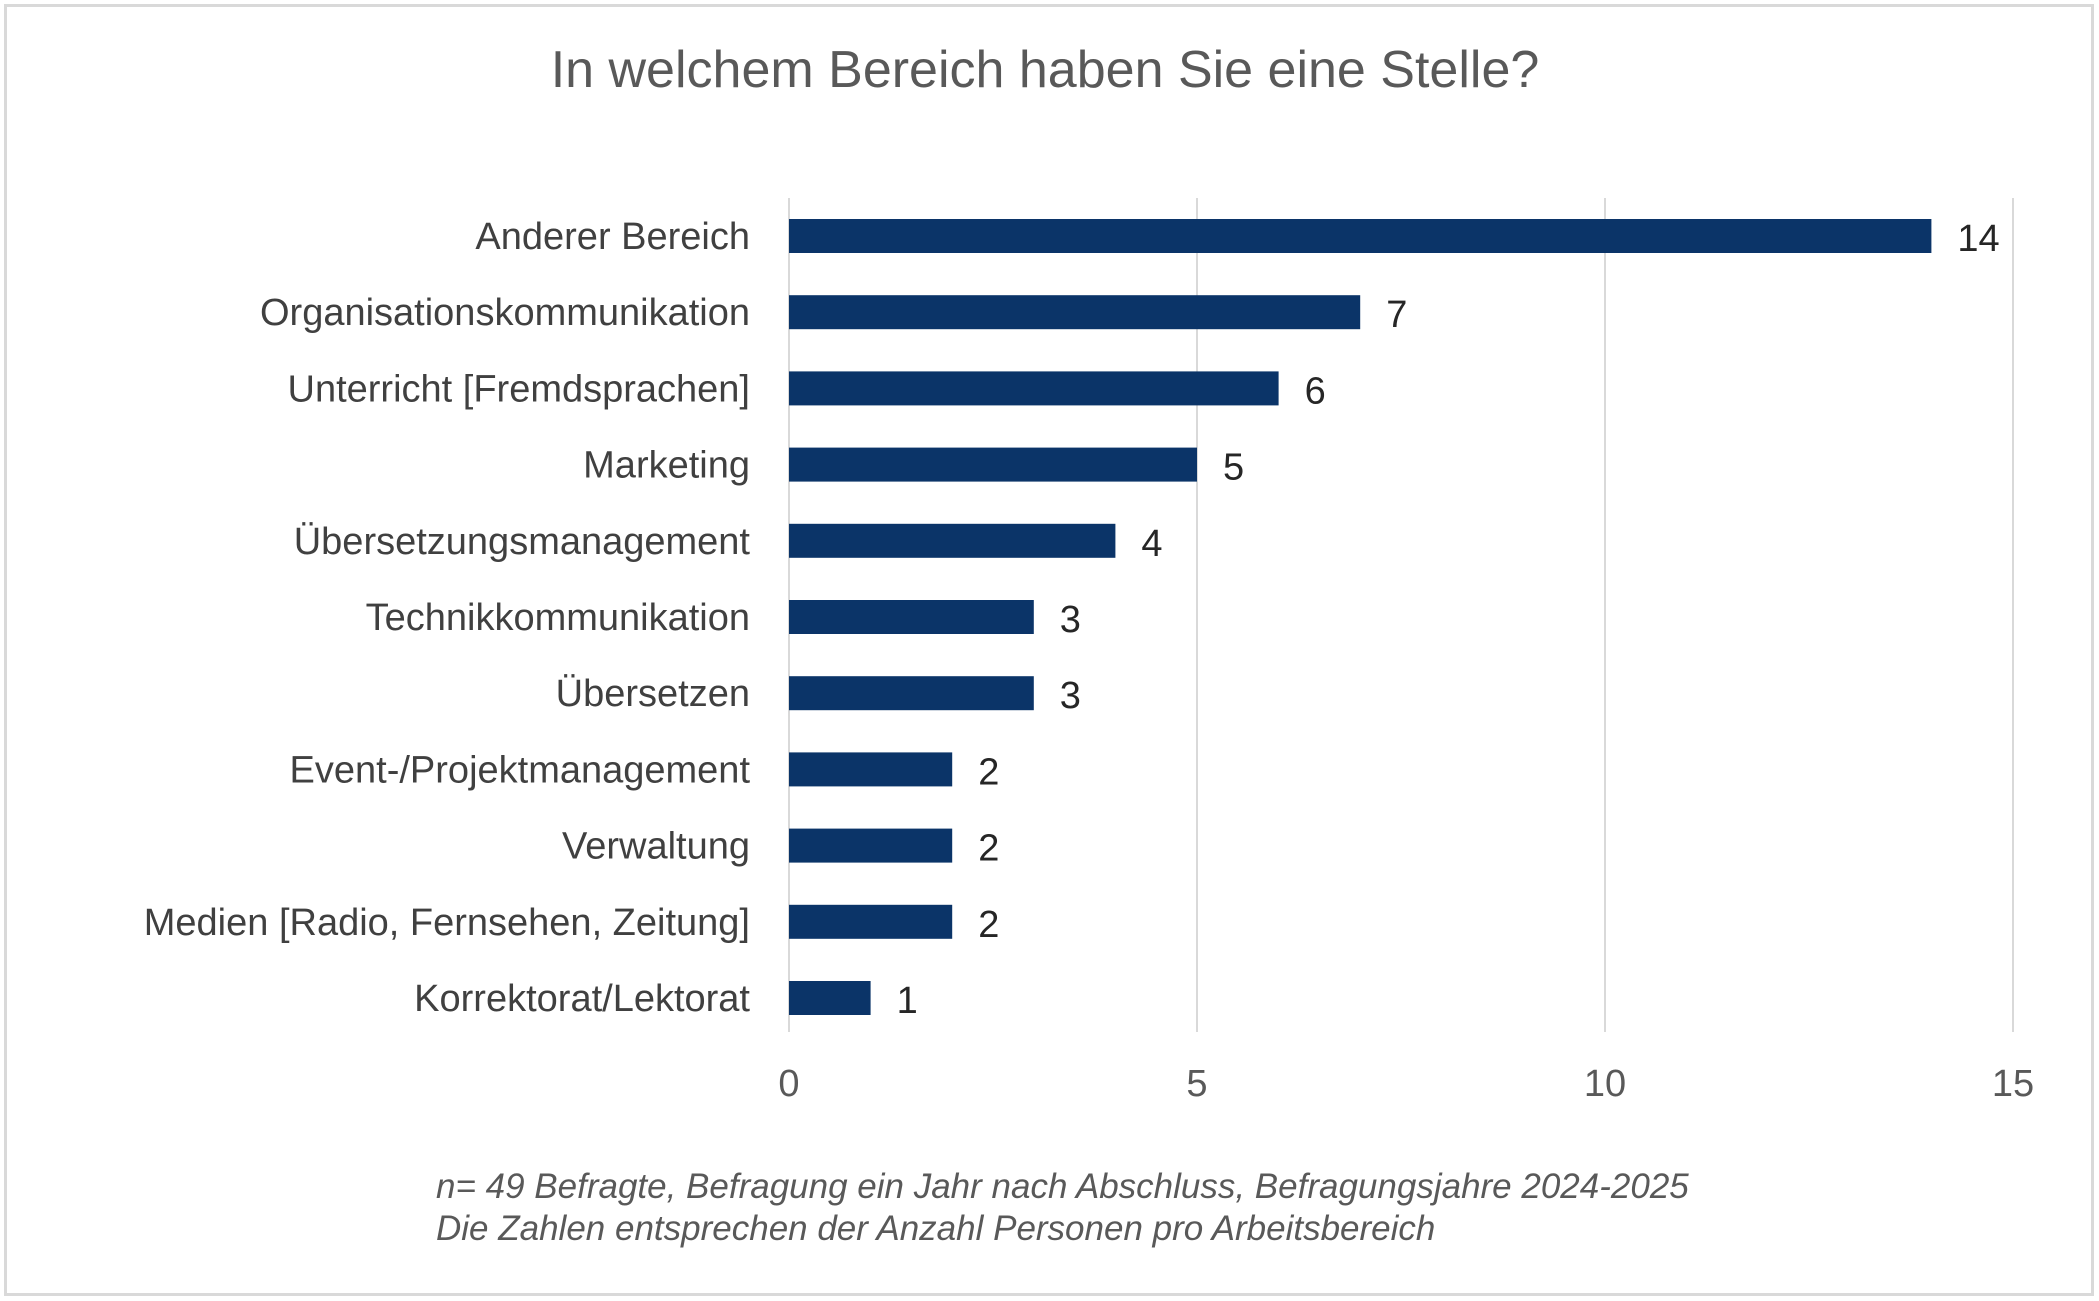 This screenshot has width=2099, height=1301. Describe the element at coordinates (1196, 1084) in the screenshot. I see `x-tick-label: 5` at that location.